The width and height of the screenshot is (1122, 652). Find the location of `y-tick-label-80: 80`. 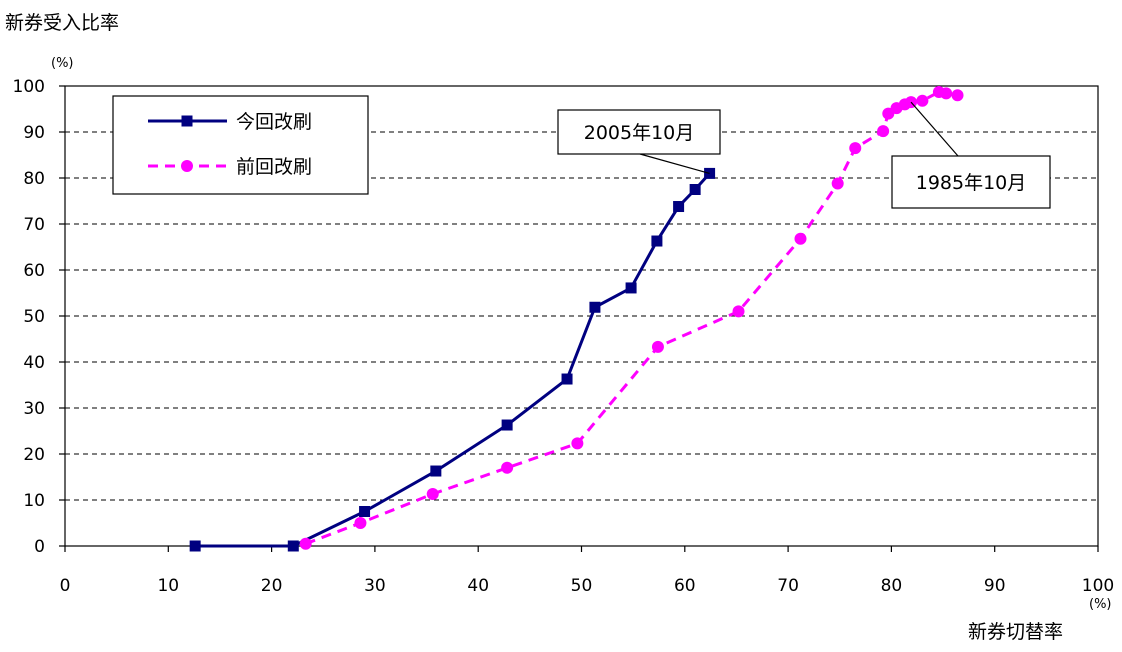

y-tick-label-80: 80 is located at coordinates (34, 179).